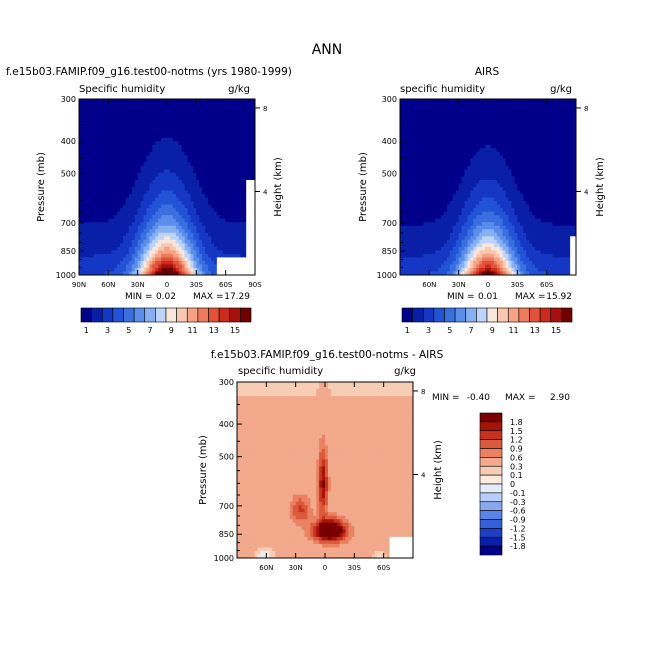 The image size is (654, 654). I want to click on airs-panel-min-value: 0.01, so click(488, 297).